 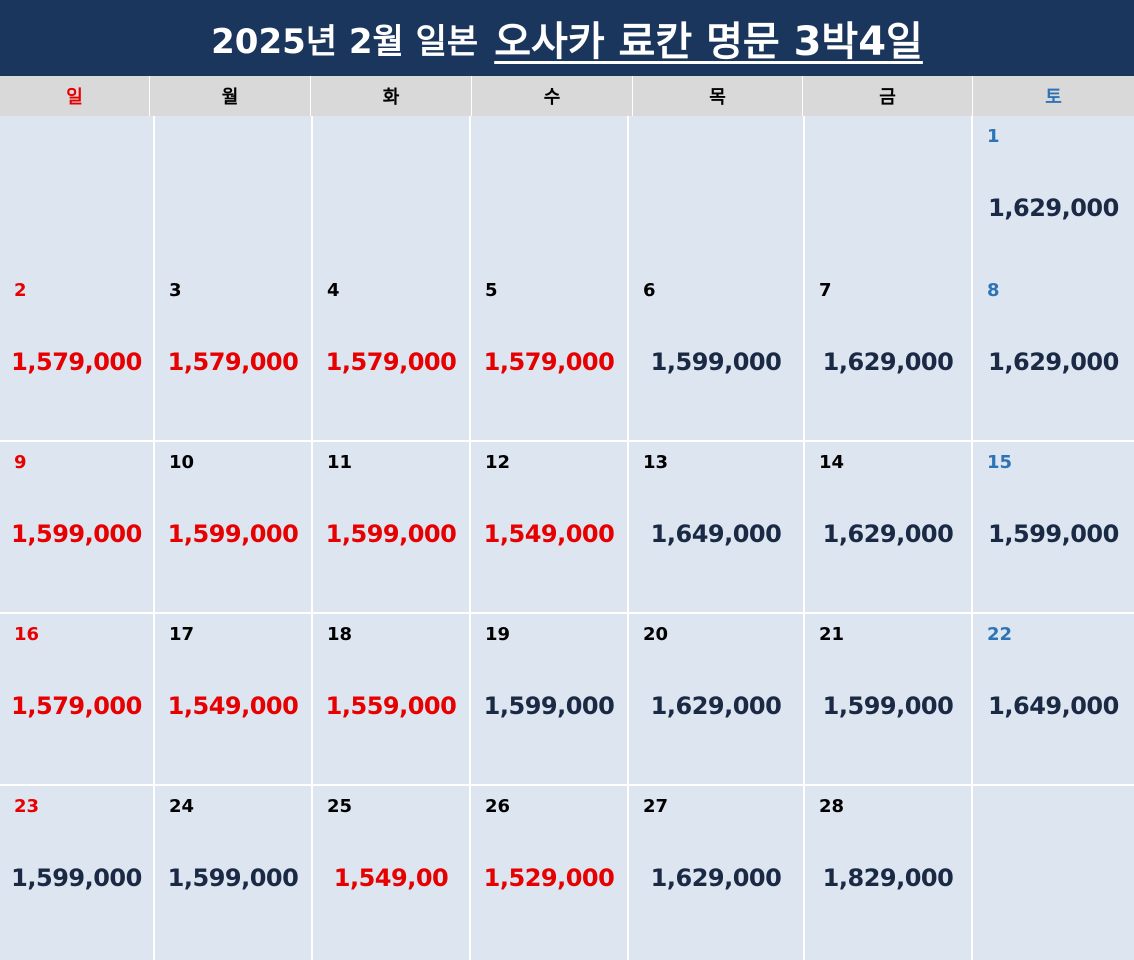 I want to click on day-number: 21, so click(x=832, y=634).